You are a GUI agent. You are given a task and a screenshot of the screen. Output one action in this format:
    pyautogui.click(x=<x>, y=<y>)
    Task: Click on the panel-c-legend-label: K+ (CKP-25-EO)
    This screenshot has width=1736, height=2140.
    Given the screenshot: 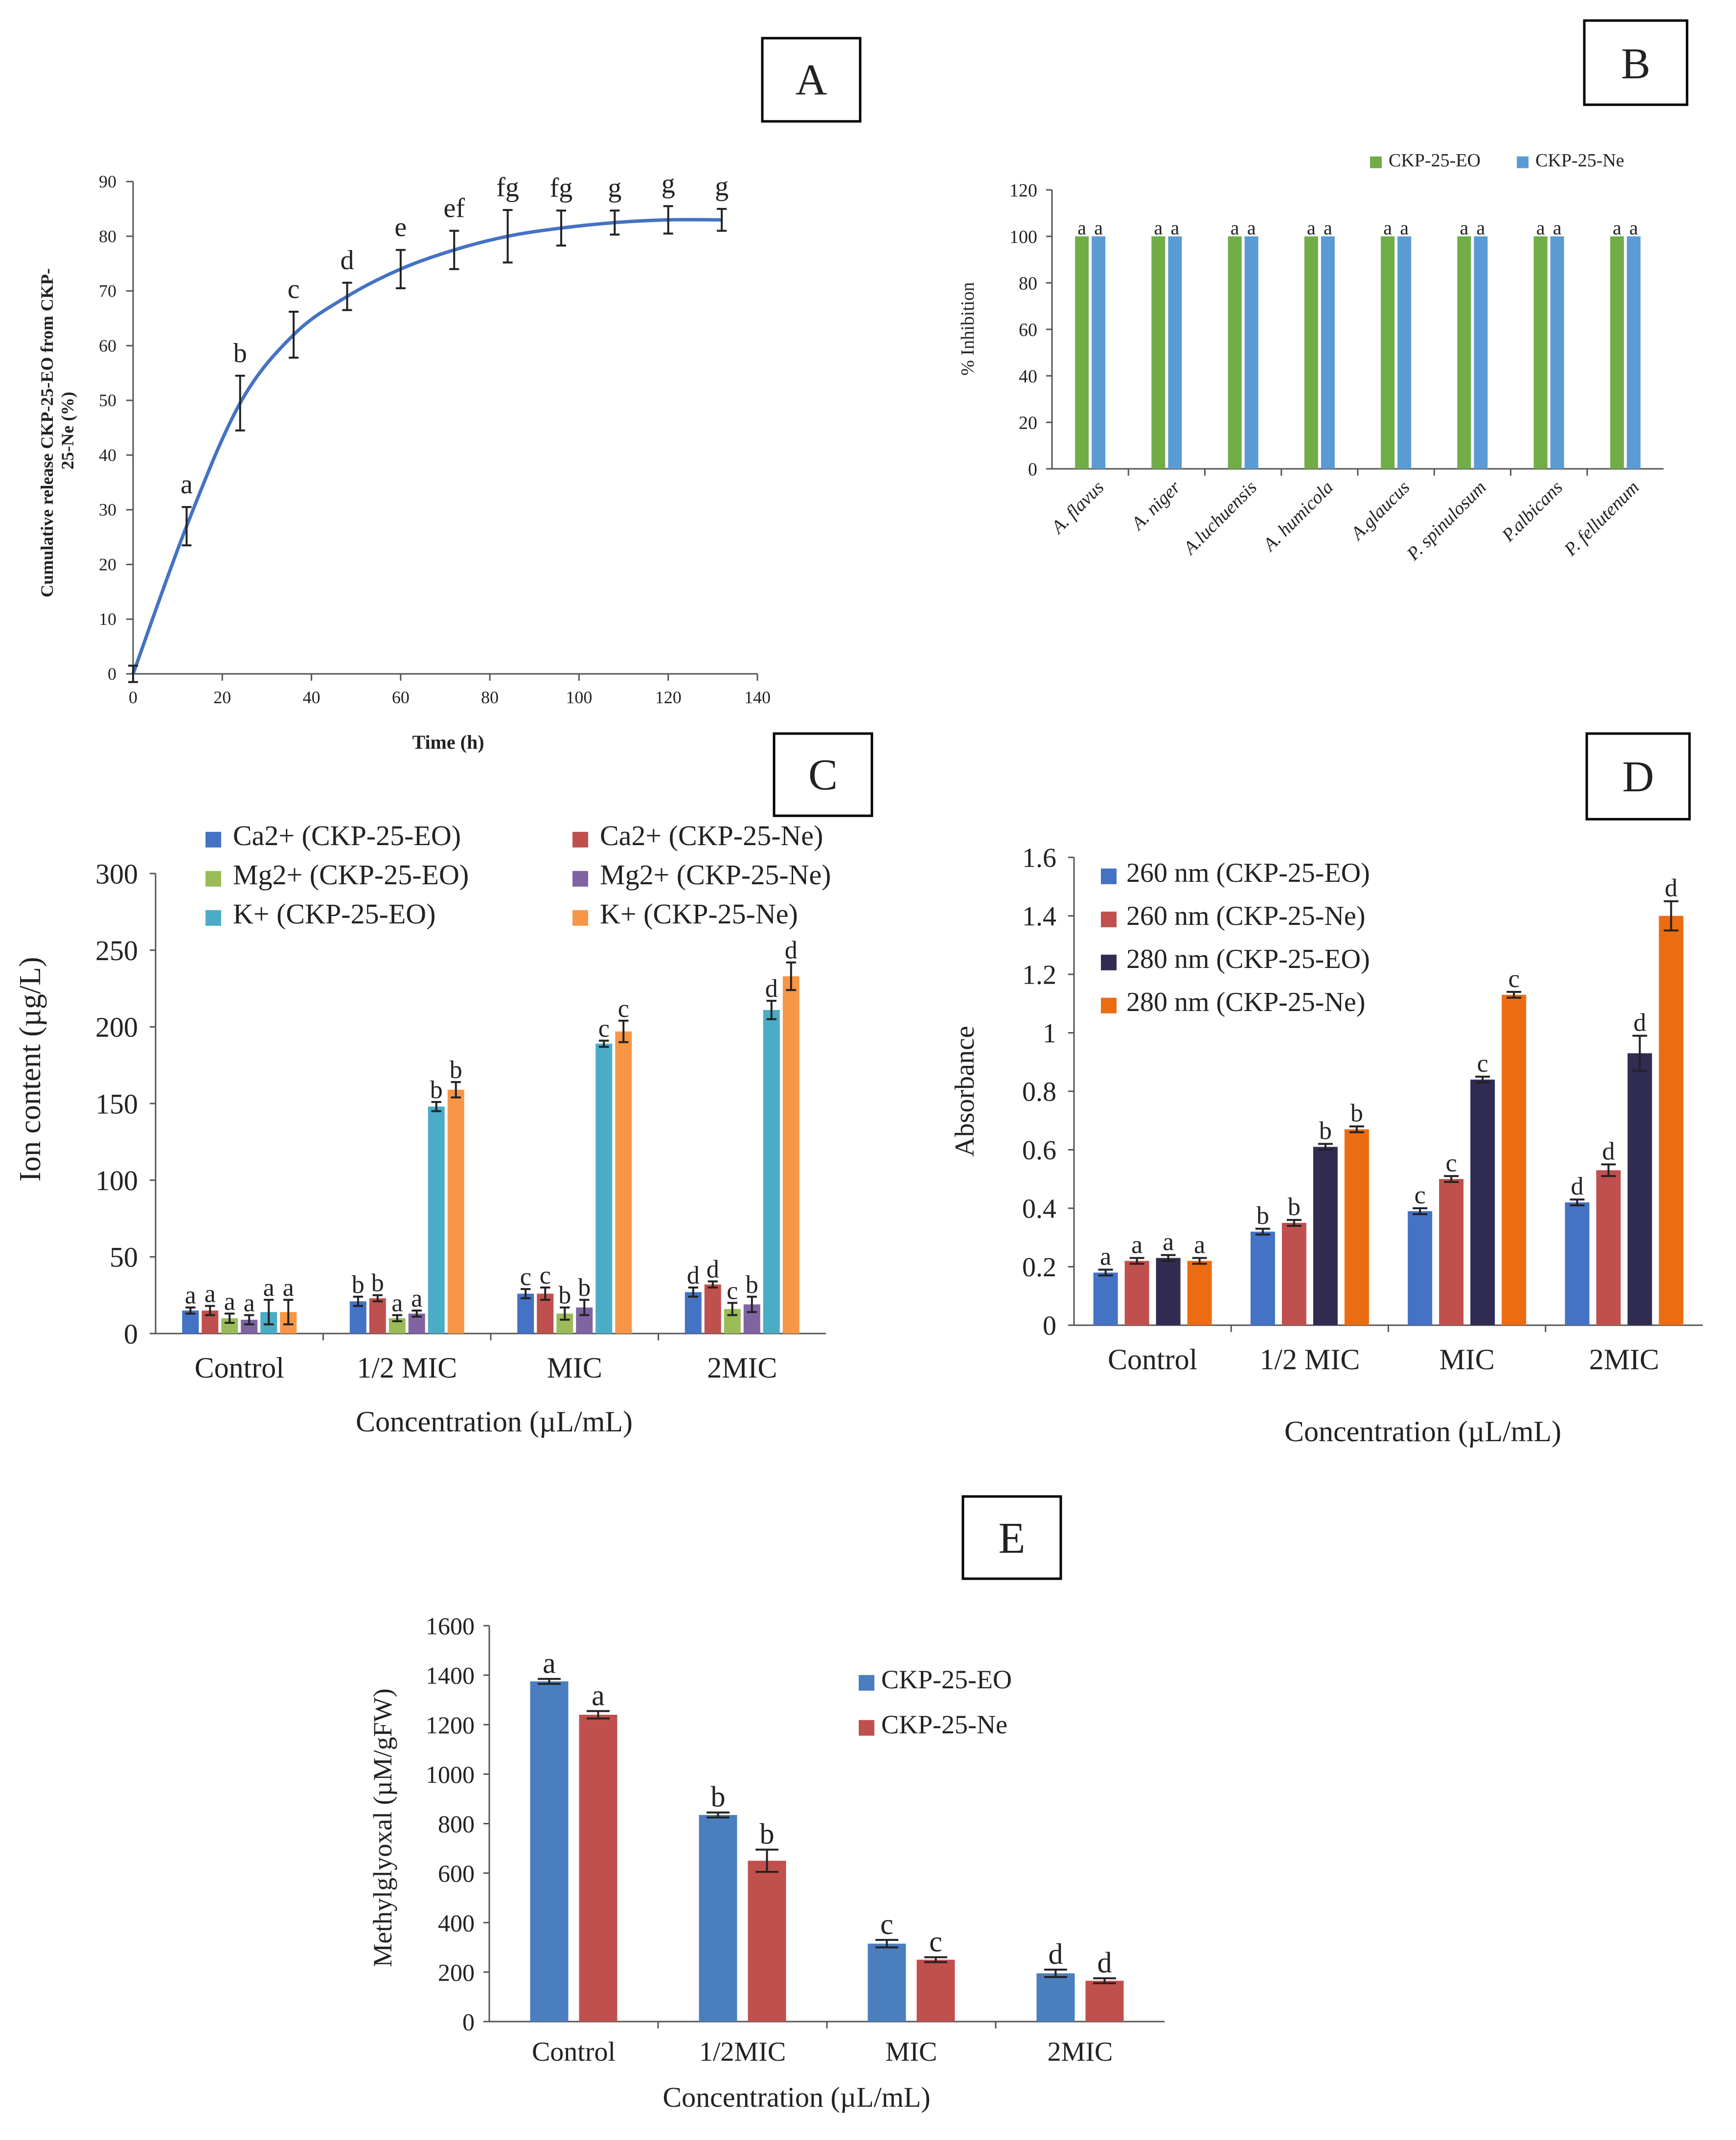 What is the action you would take?
    pyautogui.click(x=334, y=914)
    